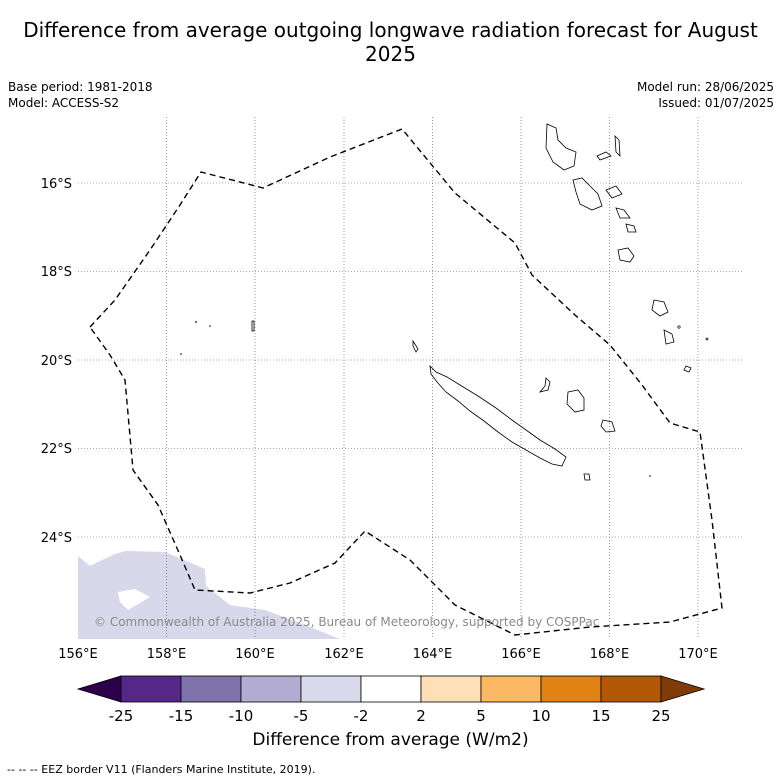  Describe the element at coordinates (614, 192) in the screenshot. I see `ambrym` at that location.